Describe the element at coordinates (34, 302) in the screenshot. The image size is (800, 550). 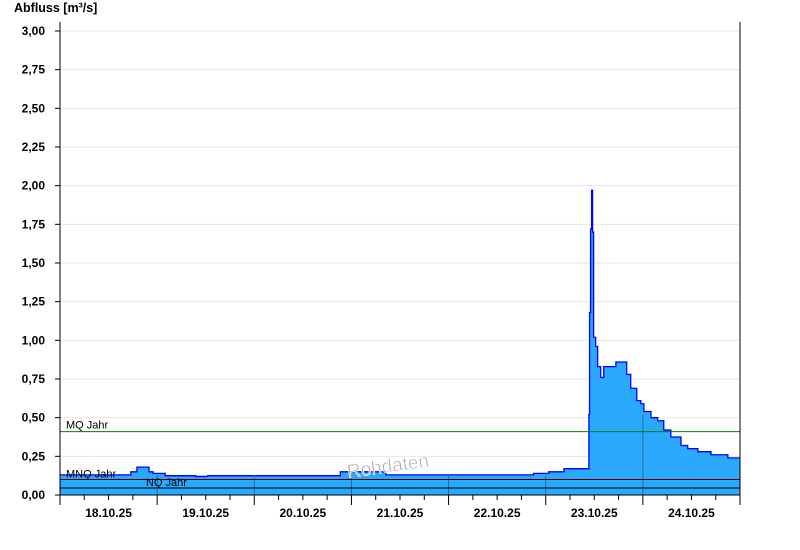
I see `y-tick-label: 1,25` at that location.